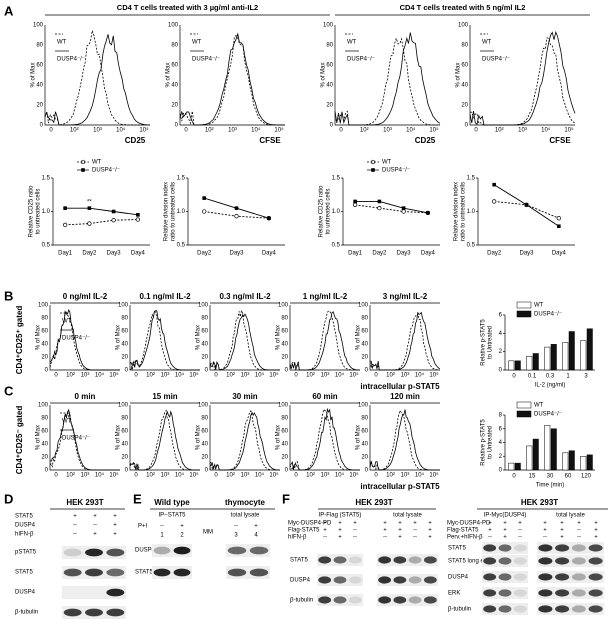 Image resolution: width=612 pixels, height=629 pixels. What do you see at coordinates (340, 516) in the screenshot?
I see `group-label: IP-Flag (STAT5)` at bounding box center [340, 516].